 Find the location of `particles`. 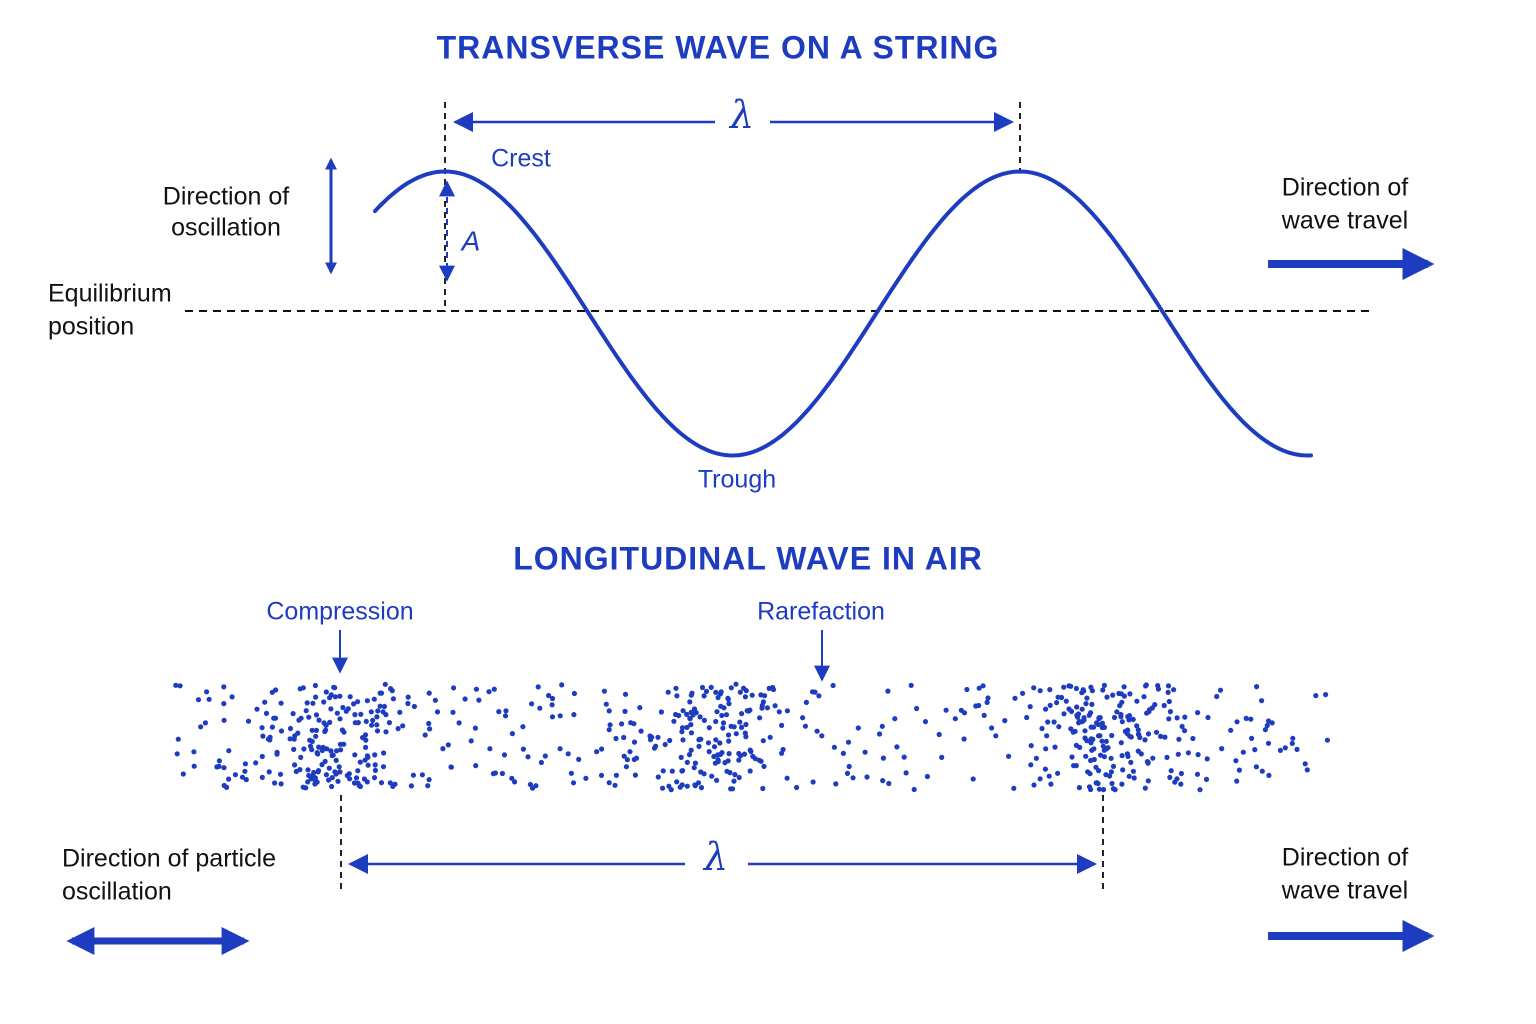

particles is located at coordinates (751, 737).